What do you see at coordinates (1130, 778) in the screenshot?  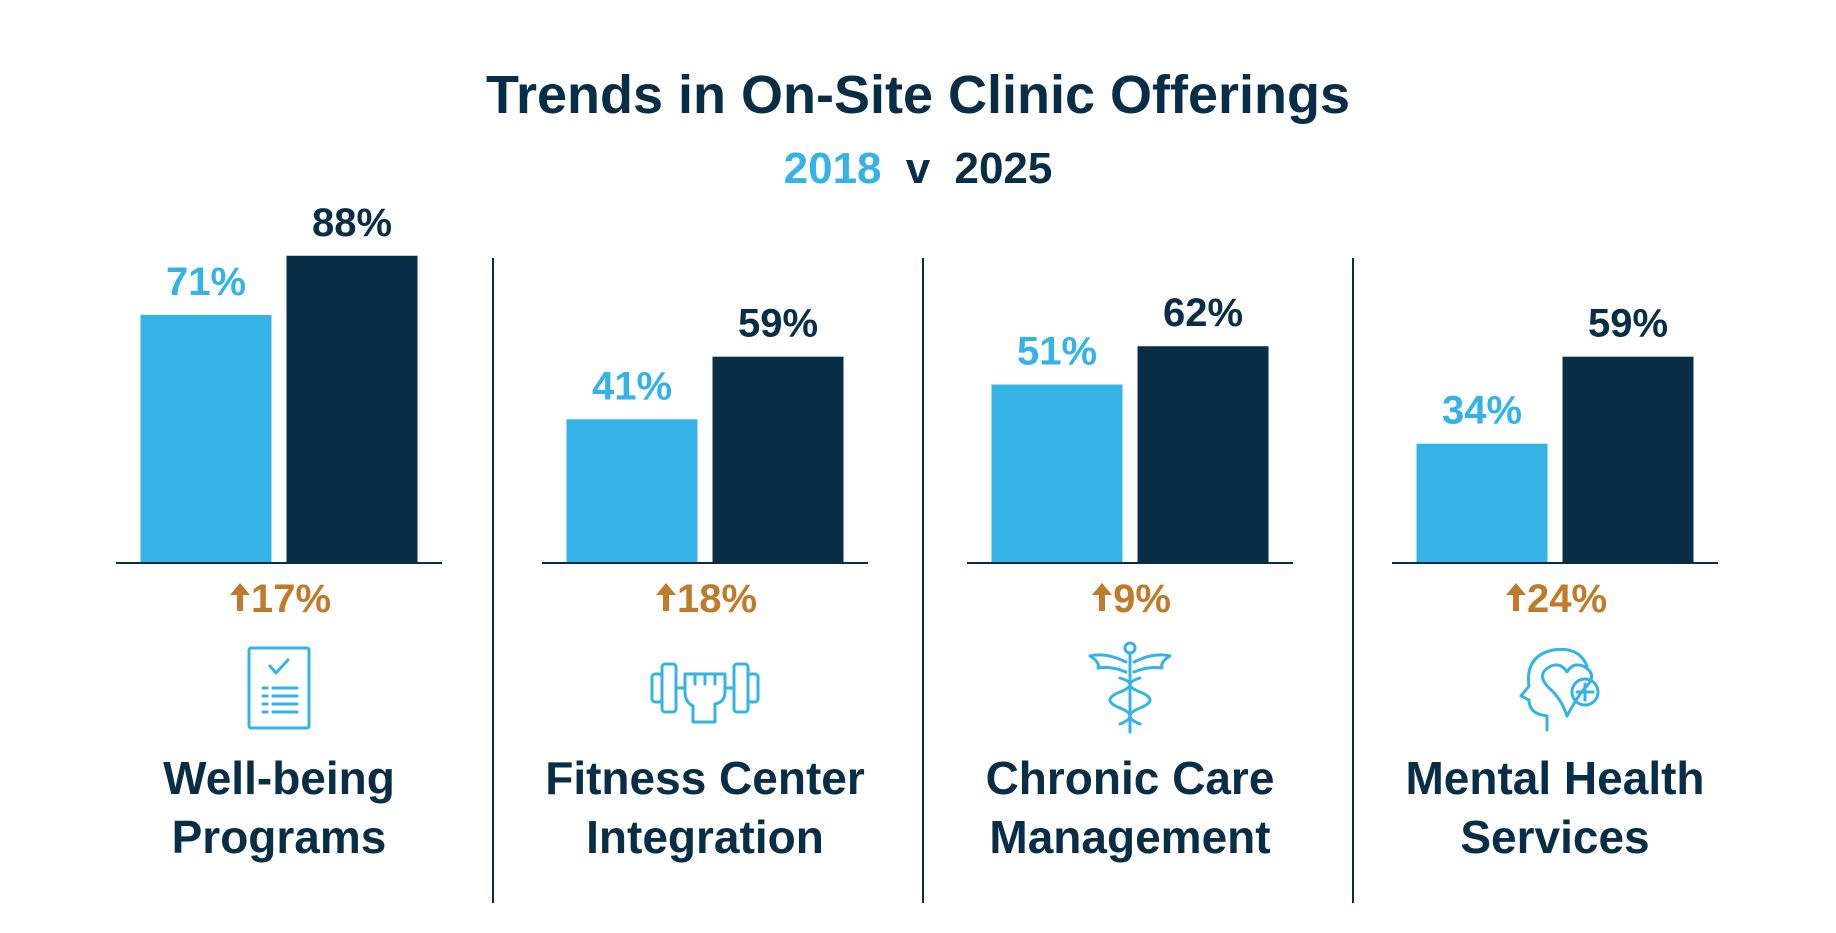 I see `category-label-line1: Chronic Care` at bounding box center [1130, 778].